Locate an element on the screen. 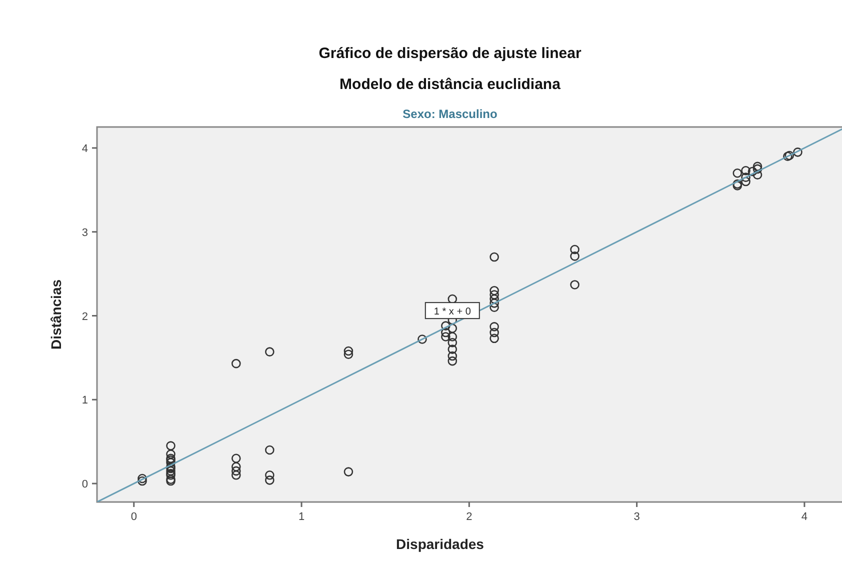  y-tick-label: 3 is located at coordinates (85, 232).